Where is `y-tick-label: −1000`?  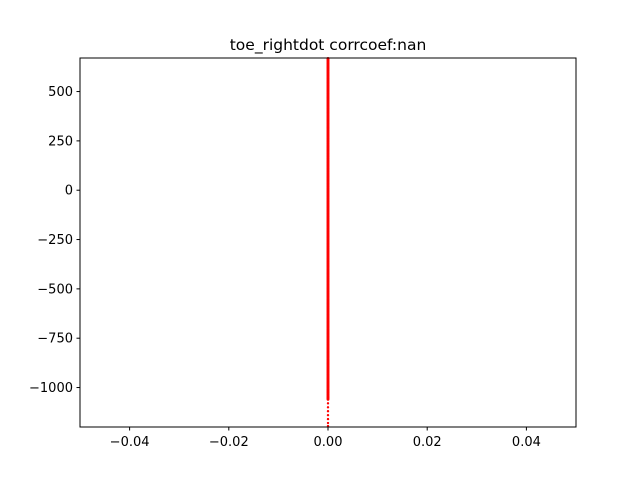 y-tick-label: −1000 is located at coordinates (51, 388).